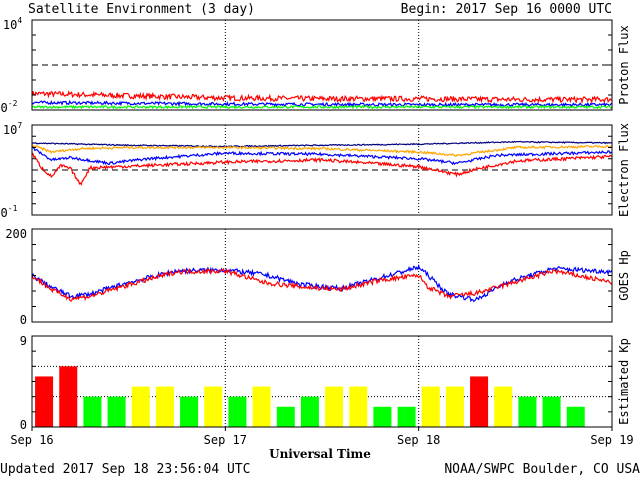 The width and height of the screenshot is (640, 480). I want to click on x-tick-label: Sep 19, so click(611, 440).